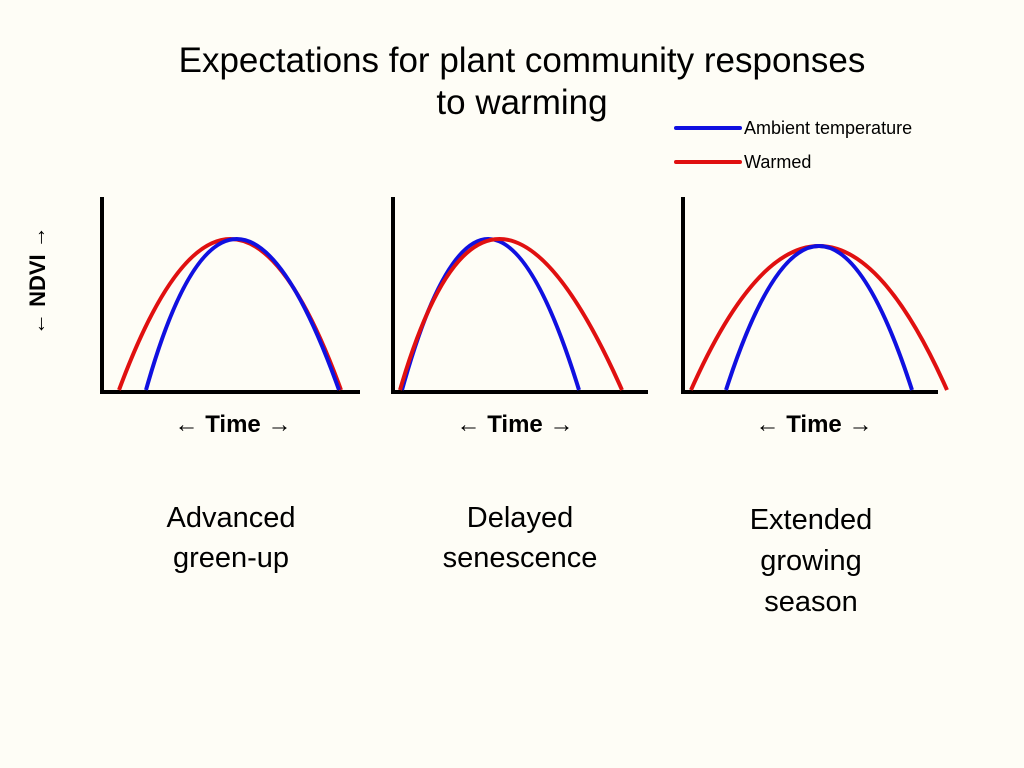  I want to click on ambient-swatch, so click(708, 128).